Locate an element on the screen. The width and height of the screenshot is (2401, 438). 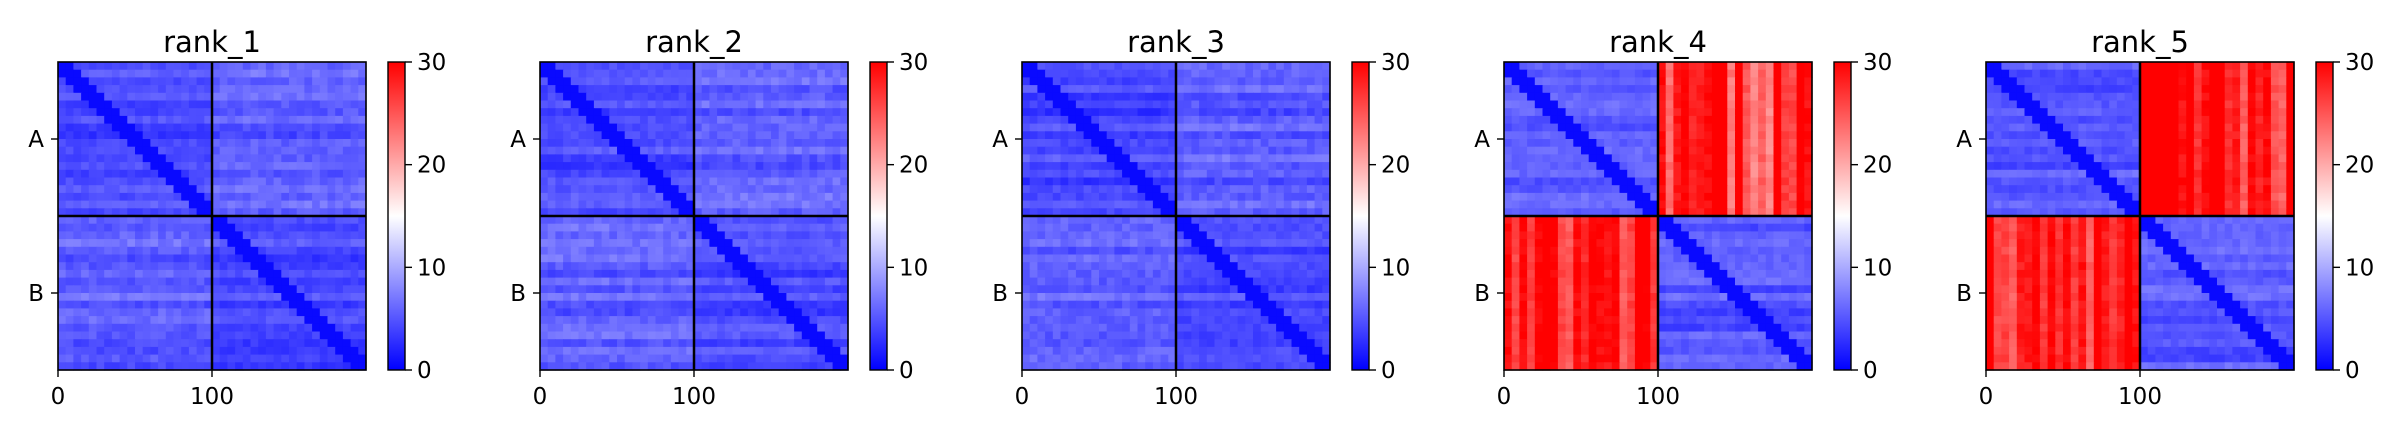
panel-1-heatmap is located at coordinates (212, 216).